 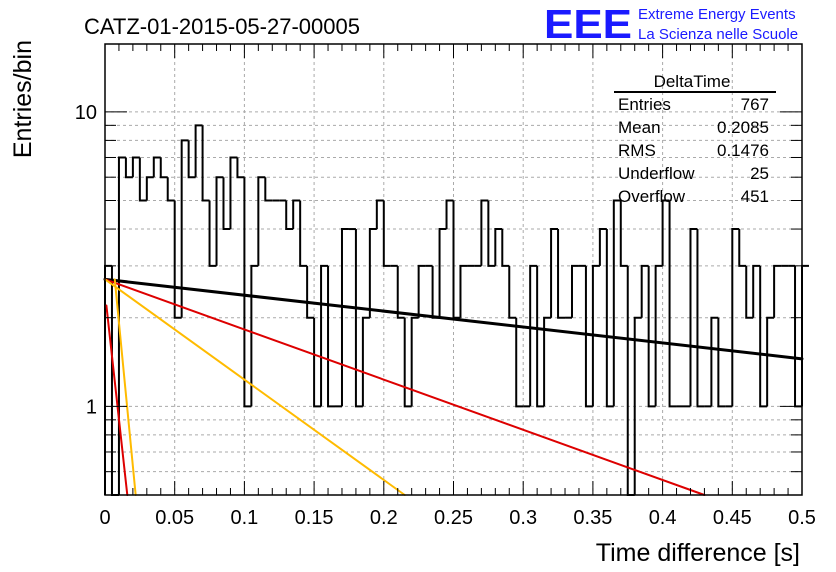 I want to click on x-tick-label: 0.5, so click(x=802, y=518).